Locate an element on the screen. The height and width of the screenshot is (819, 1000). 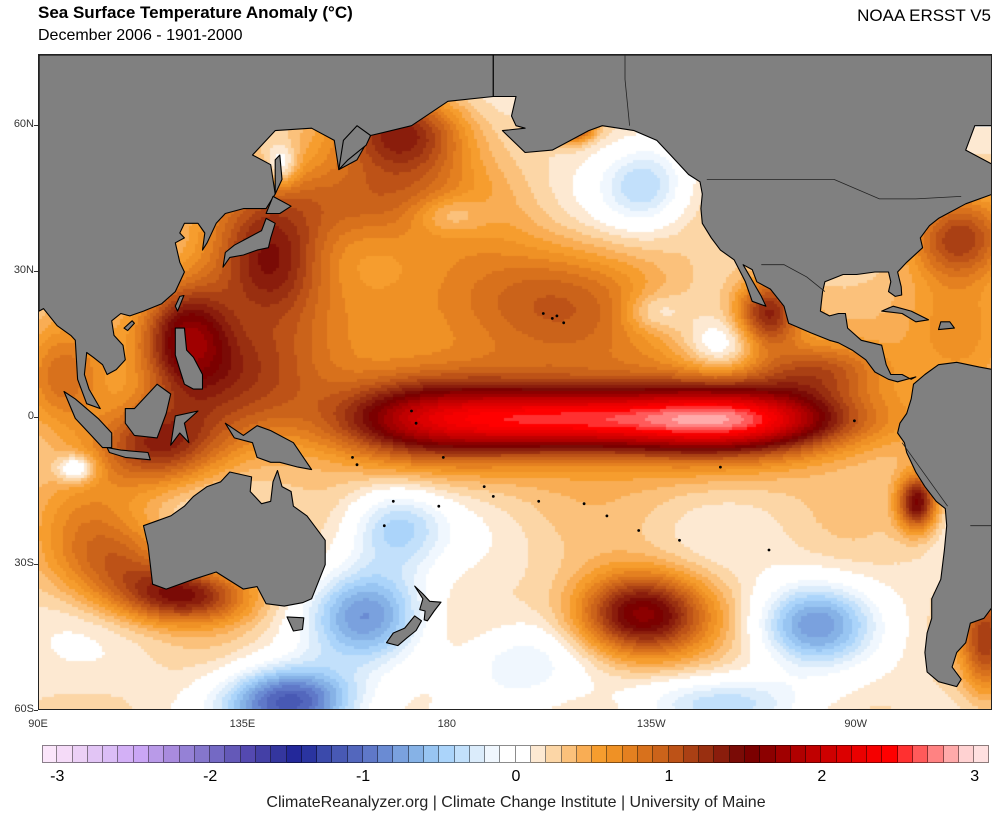
new-guinea is located at coordinates (268, 446).